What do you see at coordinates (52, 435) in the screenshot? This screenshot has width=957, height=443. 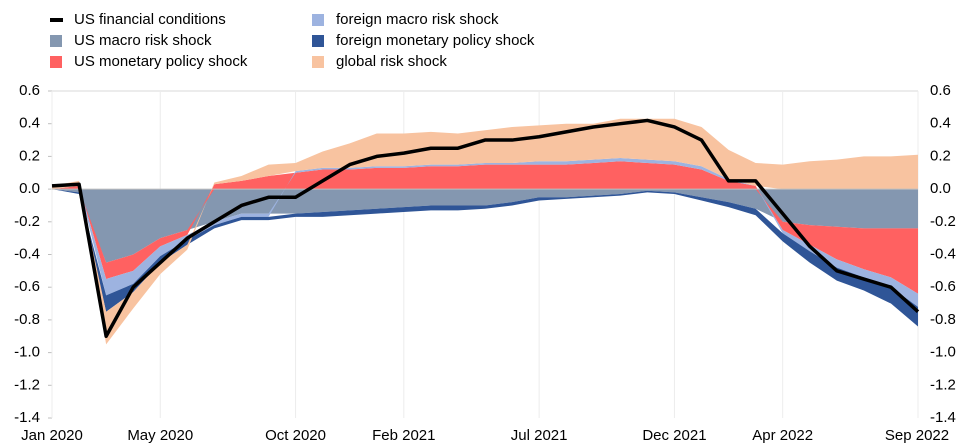 I see `x-tick-label: Jan 2020` at bounding box center [52, 435].